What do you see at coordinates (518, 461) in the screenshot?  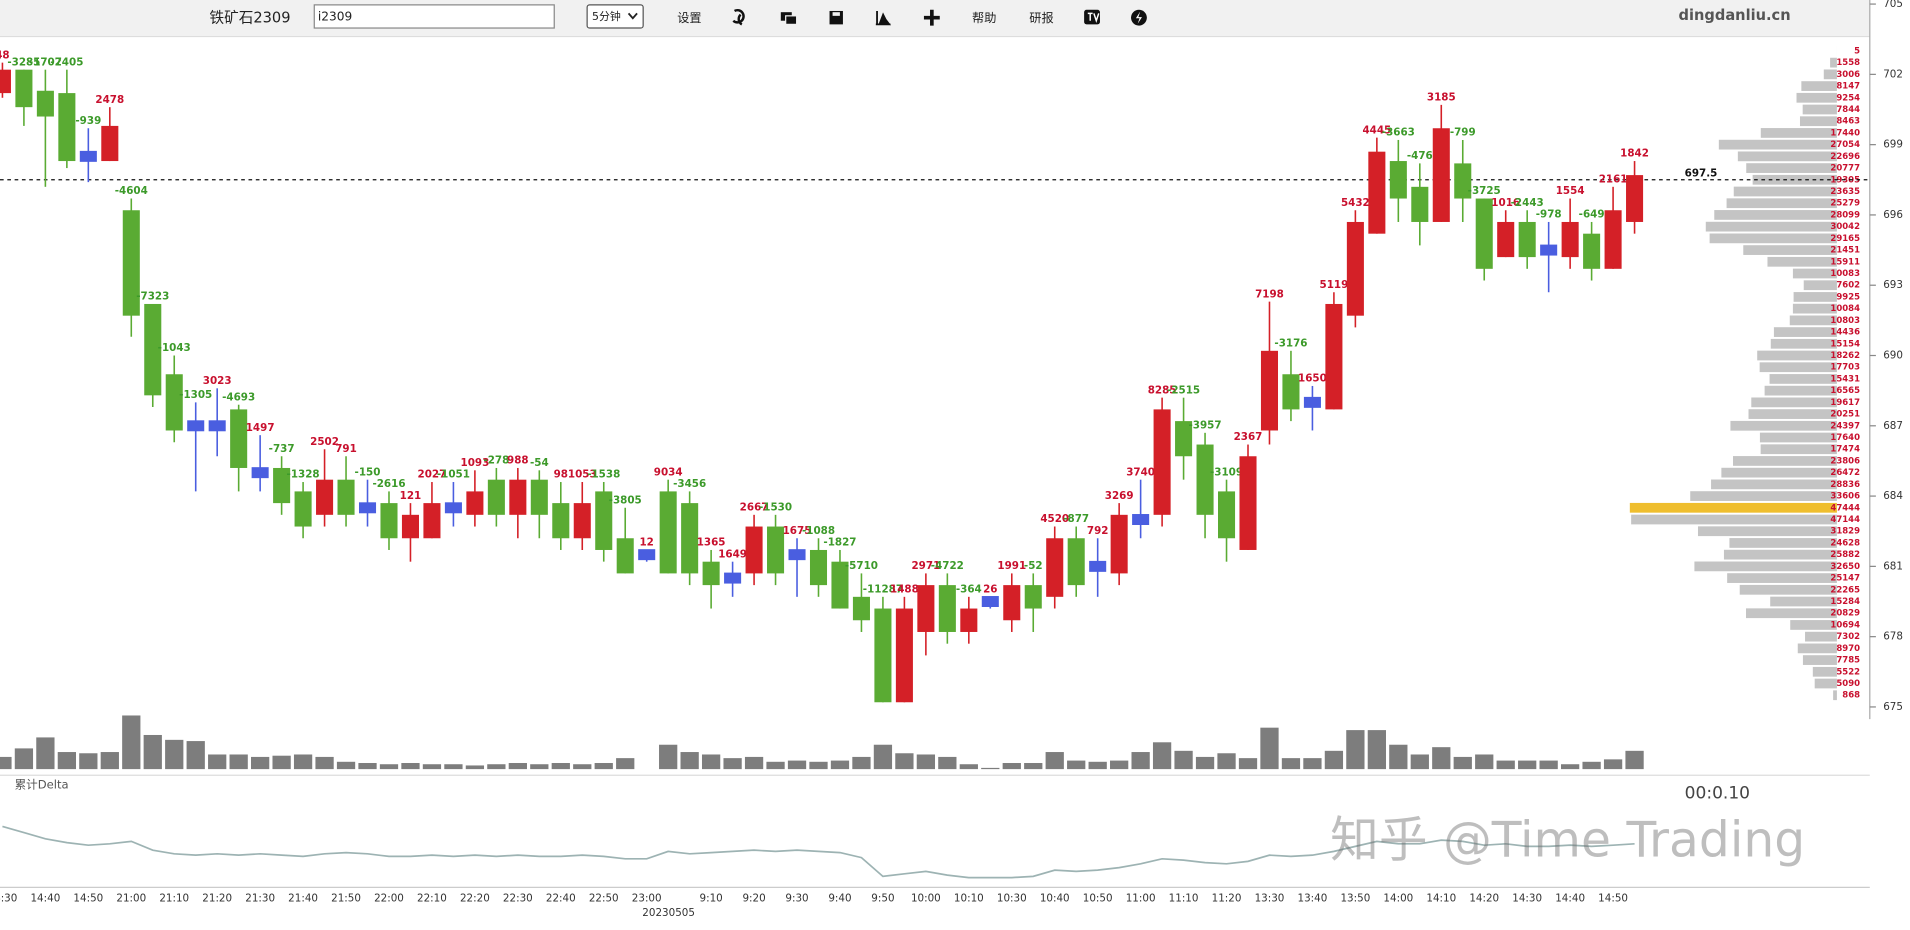 I see `delta-label: 988` at bounding box center [518, 461].